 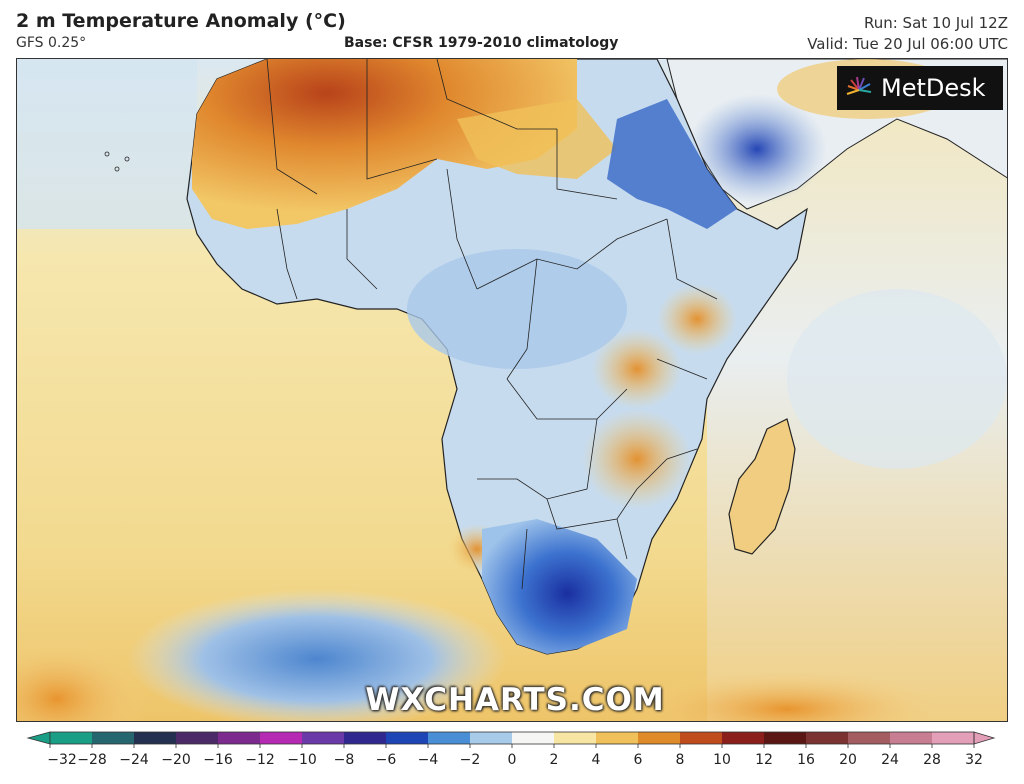 I want to click on colorbar-tick-label: 24, so click(x=890, y=760).